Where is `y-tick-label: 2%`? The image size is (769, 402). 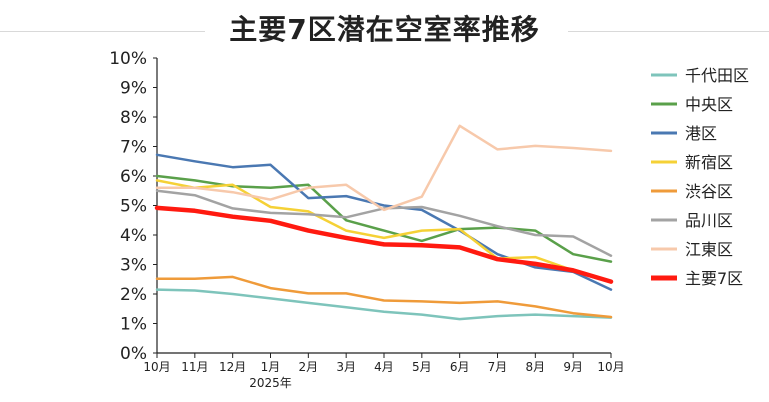
y-tick-label: 2% is located at coordinates (133, 295).